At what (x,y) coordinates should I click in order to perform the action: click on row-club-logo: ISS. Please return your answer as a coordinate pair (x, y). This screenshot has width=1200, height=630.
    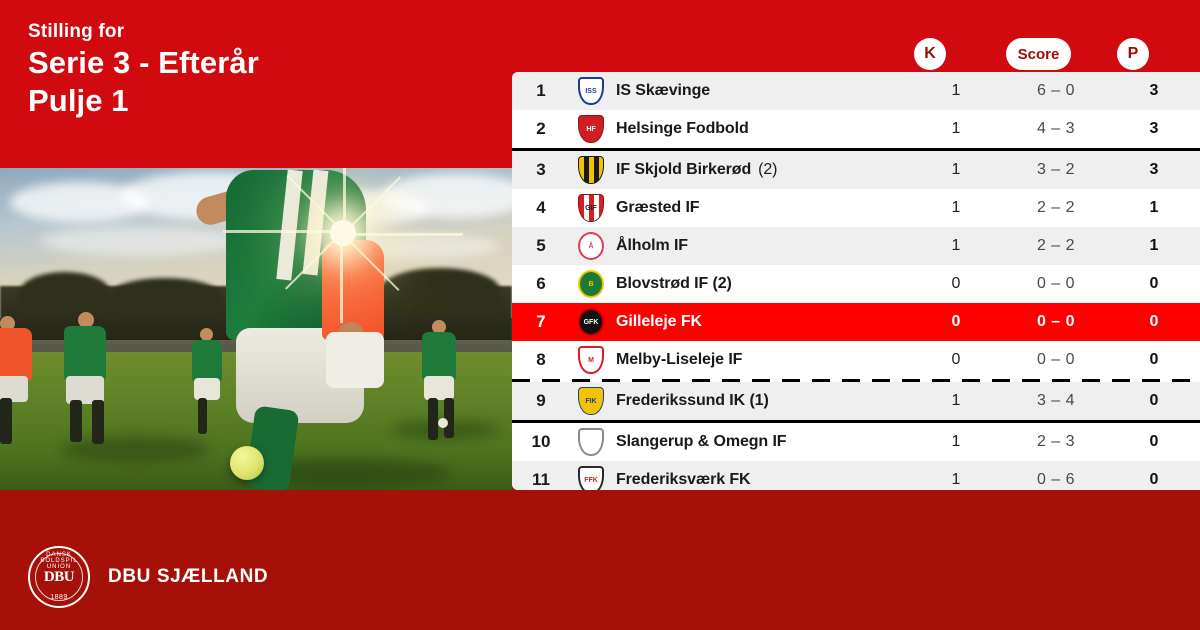
    Looking at the image, I should click on (591, 91).